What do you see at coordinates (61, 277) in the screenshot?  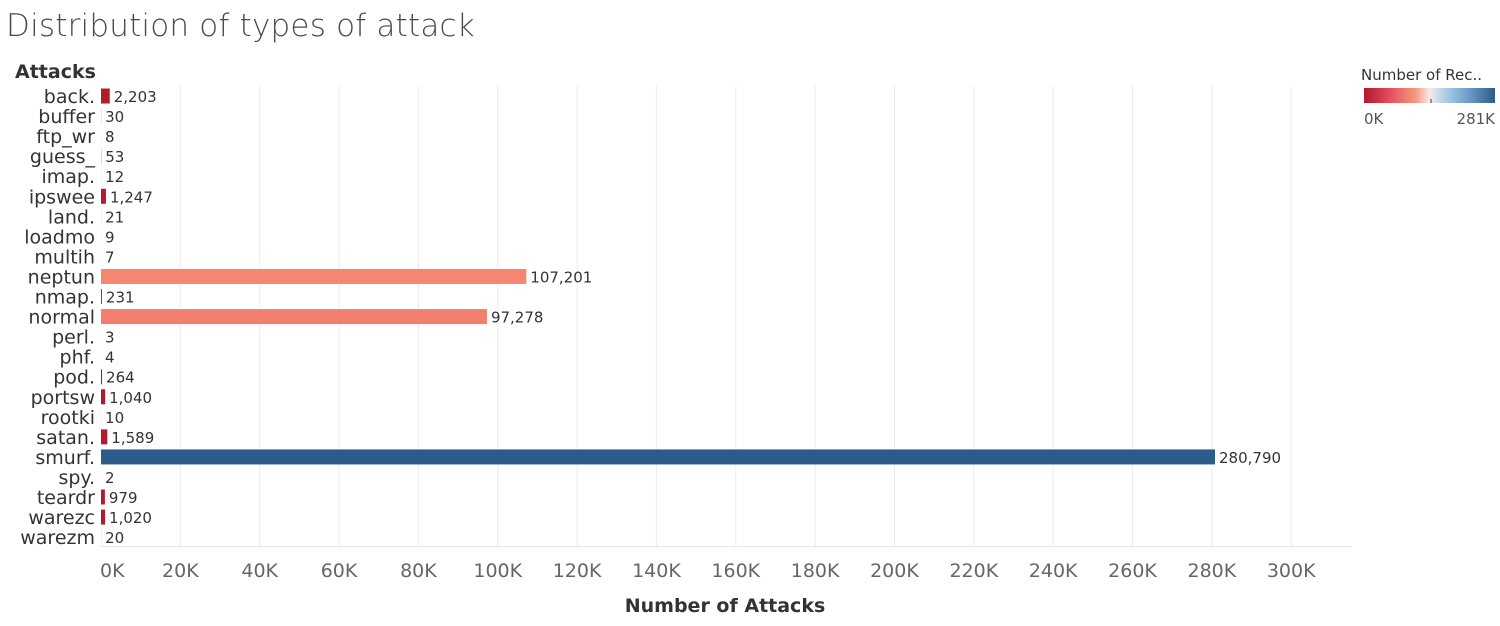 I see `category-label: neptun` at bounding box center [61, 277].